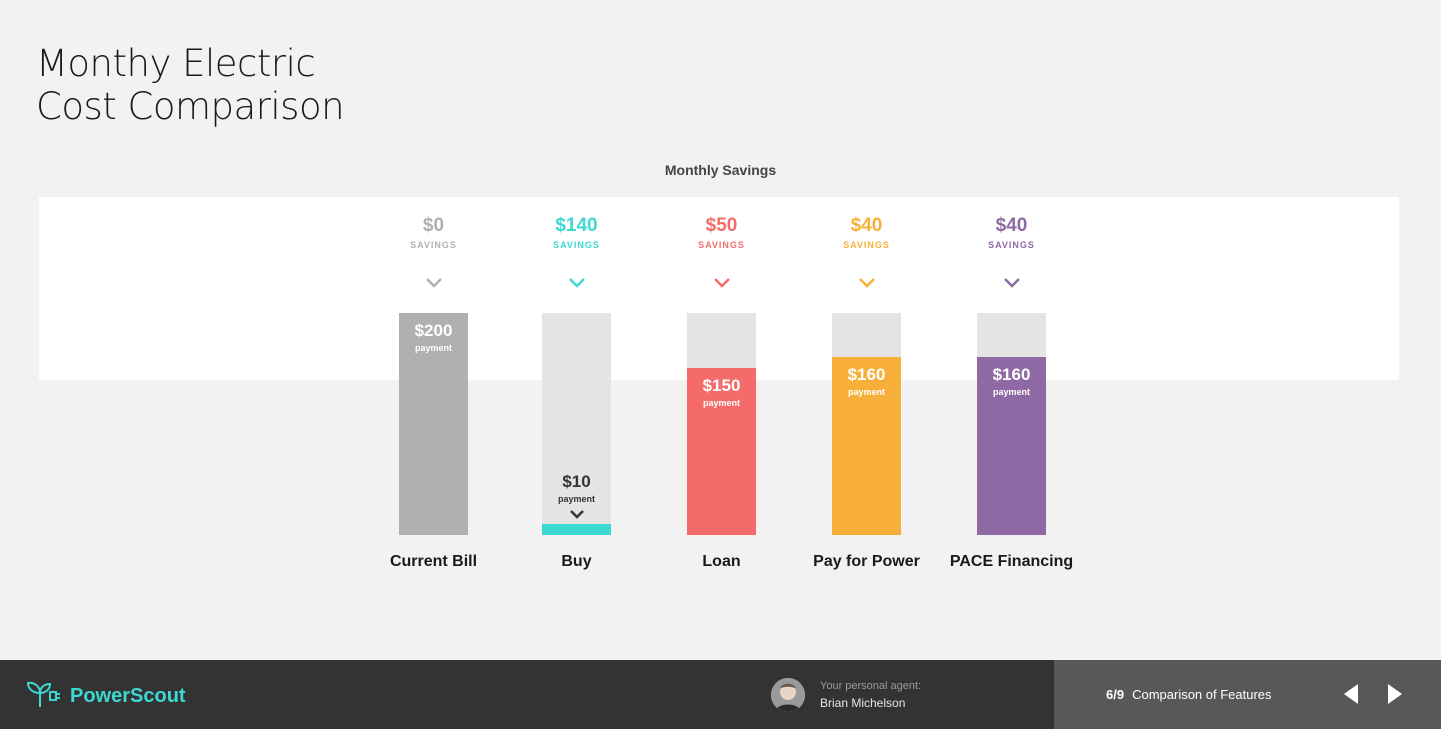 Image resolution: width=1441 pixels, height=729 pixels. I want to click on avatar, so click(788, 695).